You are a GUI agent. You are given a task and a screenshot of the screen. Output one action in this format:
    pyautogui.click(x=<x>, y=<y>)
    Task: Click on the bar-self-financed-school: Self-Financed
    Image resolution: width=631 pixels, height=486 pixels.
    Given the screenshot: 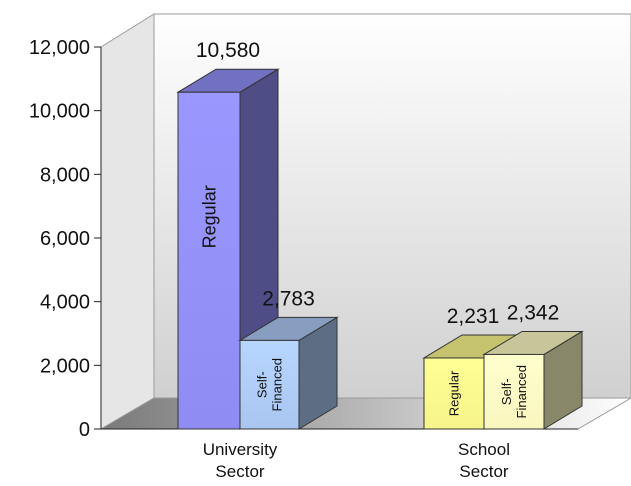 What is the action you would take?
    pyautogui.click(x=533, y=380)
    